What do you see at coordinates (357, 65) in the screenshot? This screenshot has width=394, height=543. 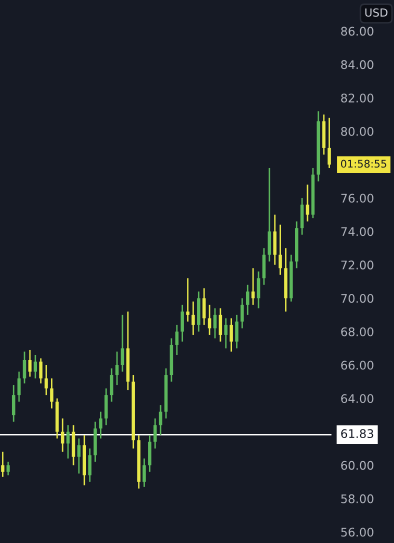 I see `y-tick-label: 84.00` at bounding box center [357, 65].